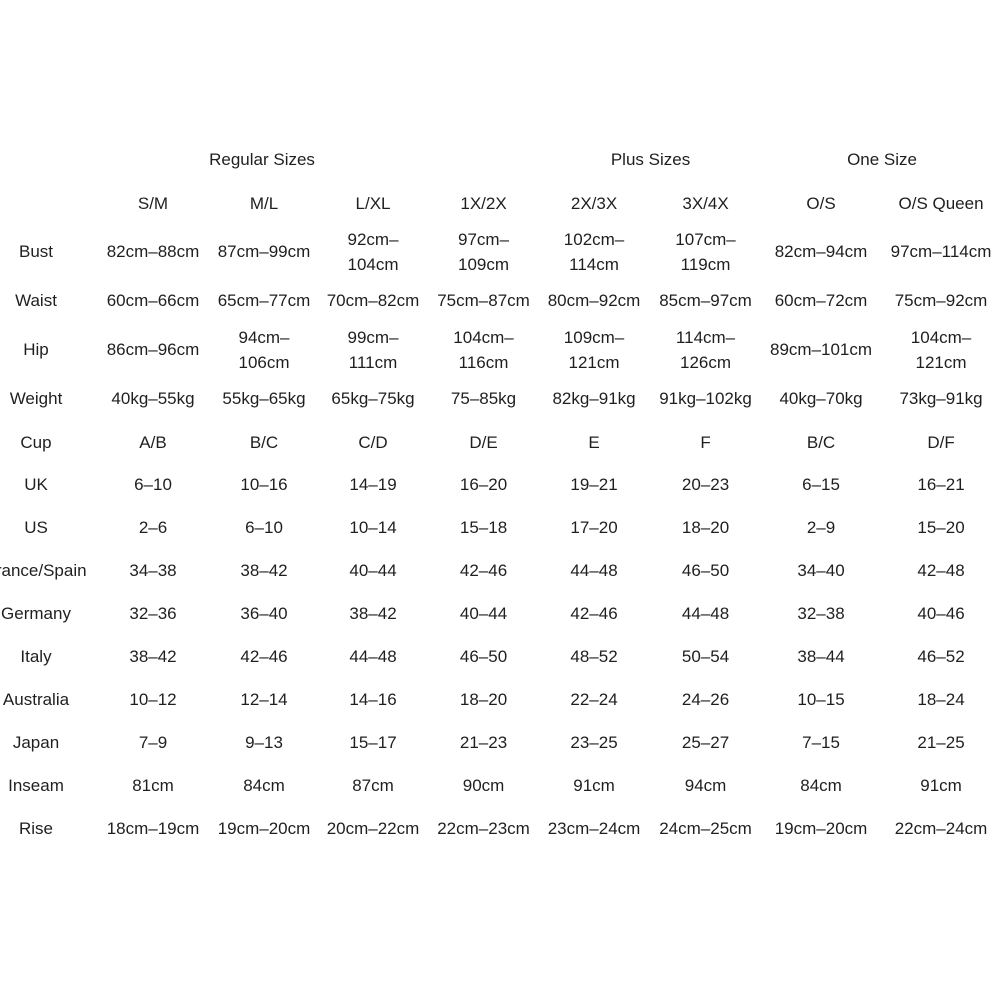 This screenshot has width=1000, height=1000. What do you see at coordinates (821, 614) in the screenshot?
I see `cell: 32–38` at bounding box center [821, 614].